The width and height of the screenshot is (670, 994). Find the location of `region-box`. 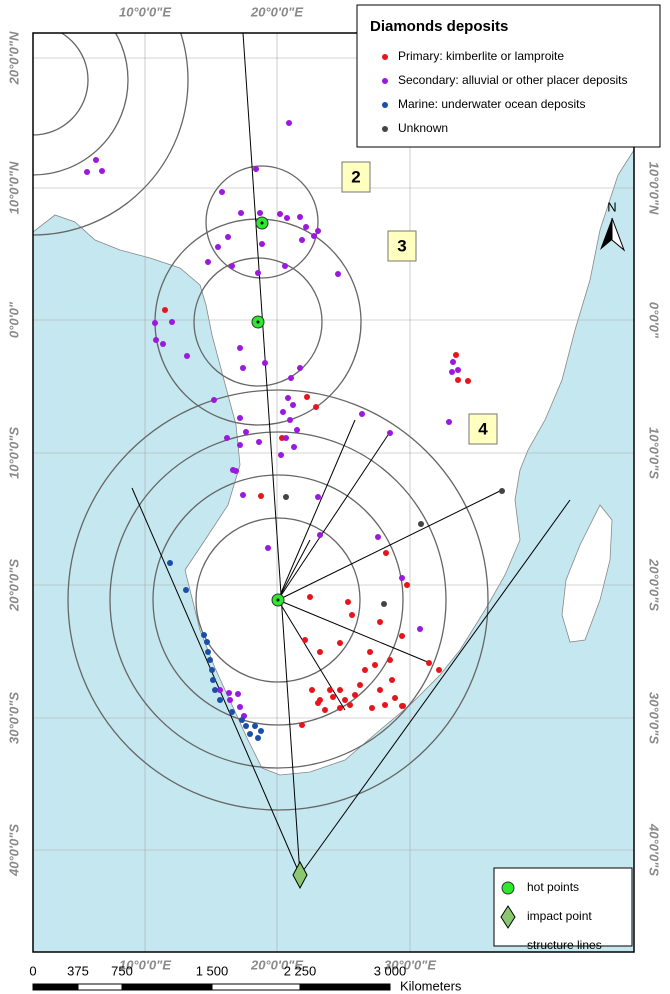

region-box is located at coordinates (356, 177).